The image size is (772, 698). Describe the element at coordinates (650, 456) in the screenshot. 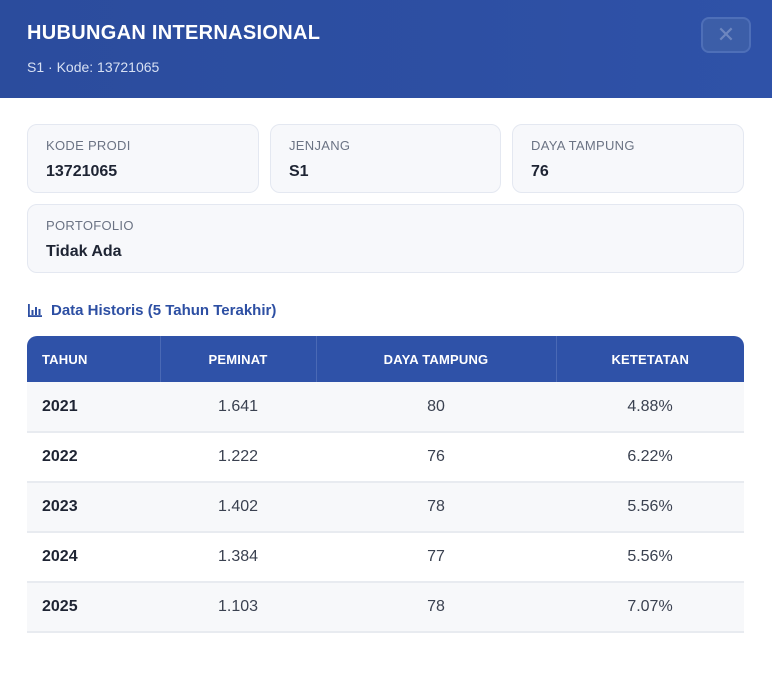

I see `cell-keketatan: 6.22%` at that location.